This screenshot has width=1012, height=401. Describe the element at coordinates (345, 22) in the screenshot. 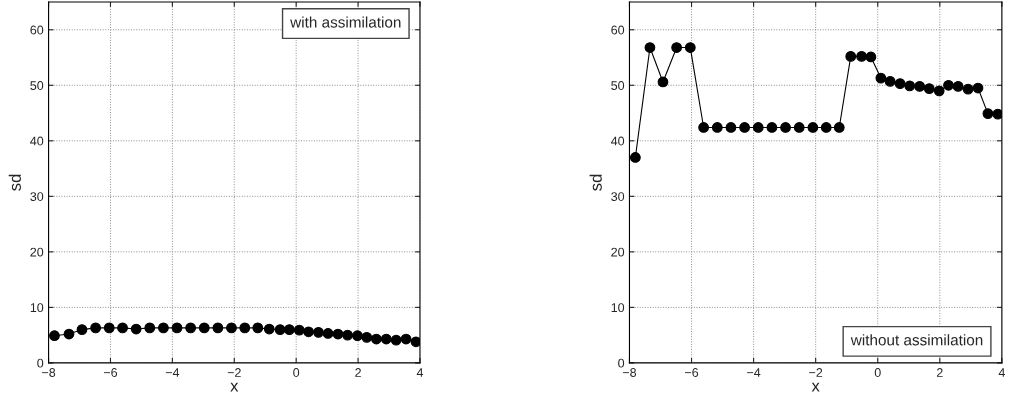

I see `annotation: with assimilation` at that location.